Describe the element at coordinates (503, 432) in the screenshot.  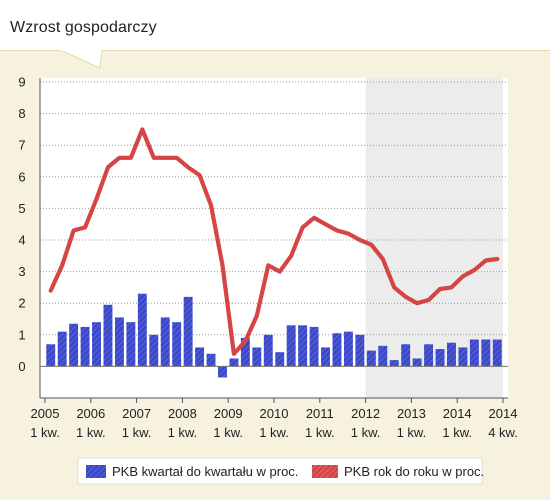
I see `x-tick-quarter: 4 kw.` at that location.